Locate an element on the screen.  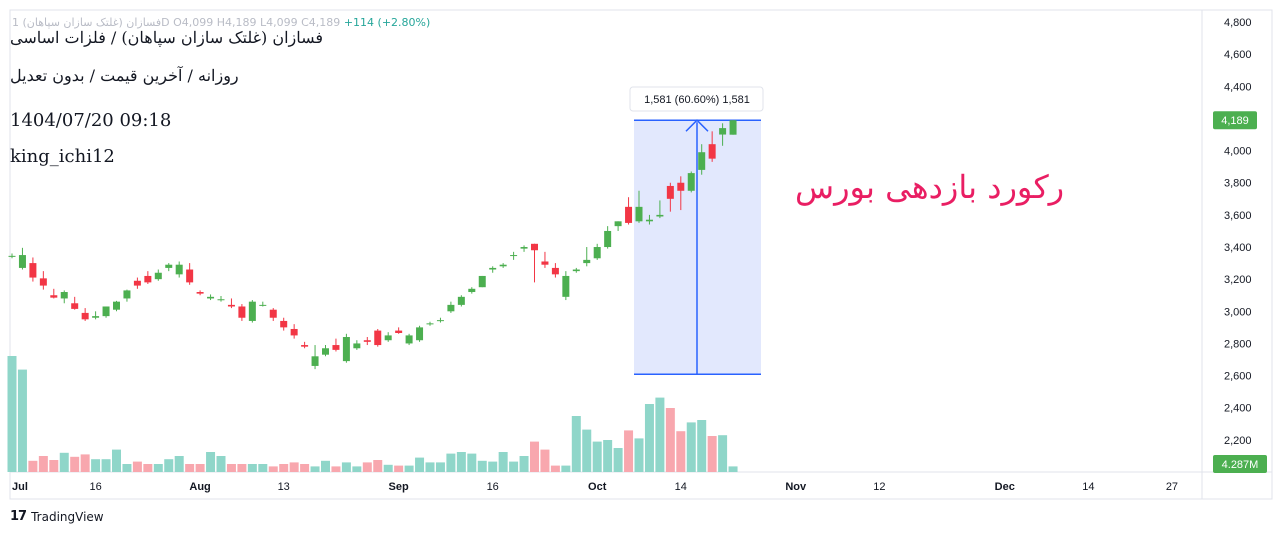
tradingview-logo: 17 TradingView is located at coordinates (57, 516).